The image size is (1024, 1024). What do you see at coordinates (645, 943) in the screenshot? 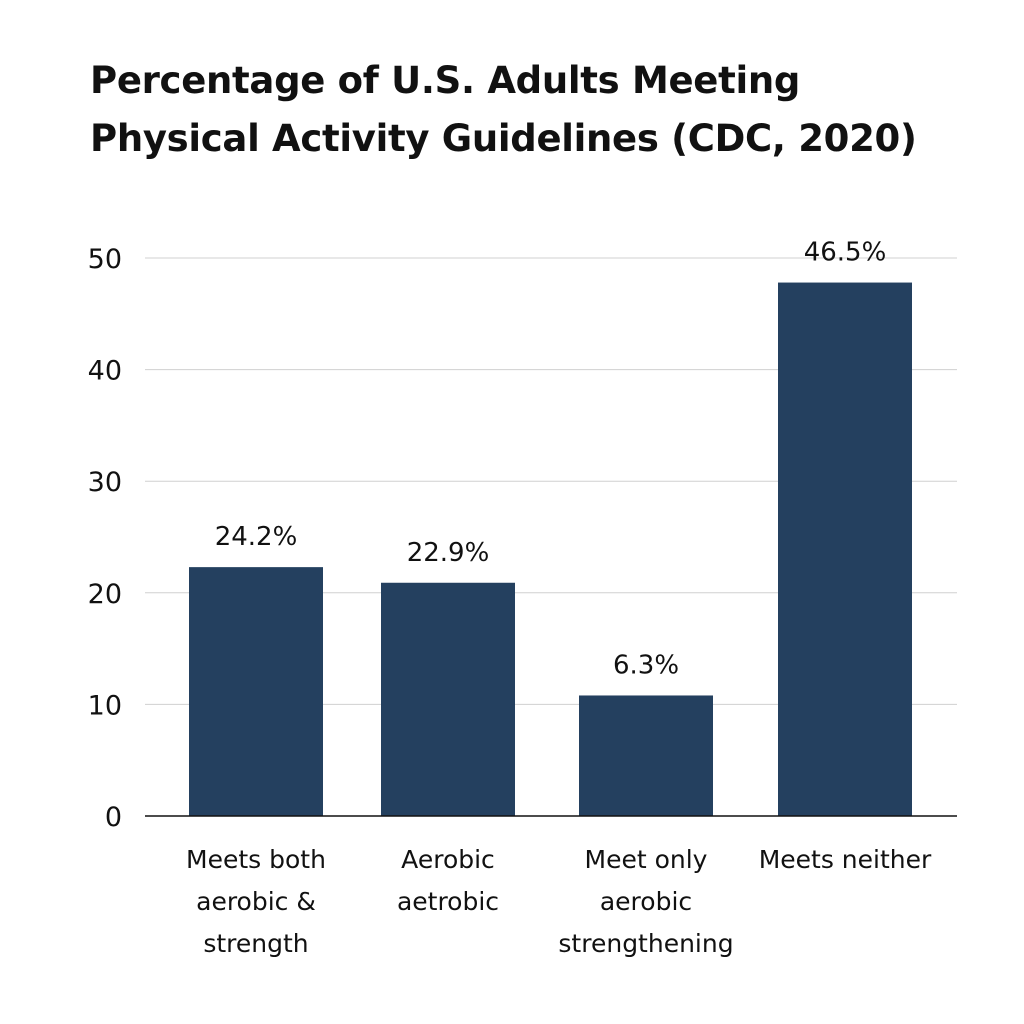
I see `x-category-label: strengthening` at bounding box center [645, 943].